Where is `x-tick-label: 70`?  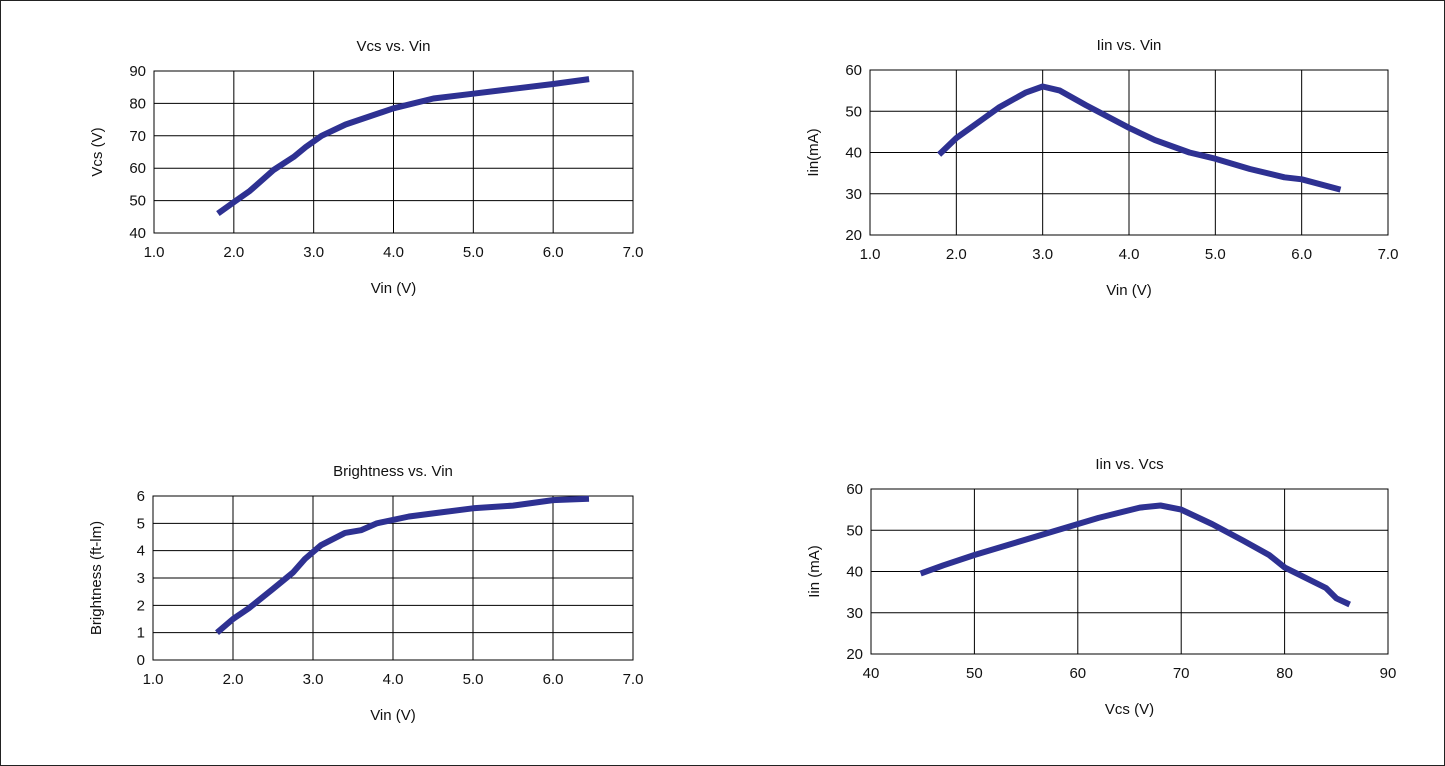
x-tick-label: 70 is located at coordinates (1181, 673).